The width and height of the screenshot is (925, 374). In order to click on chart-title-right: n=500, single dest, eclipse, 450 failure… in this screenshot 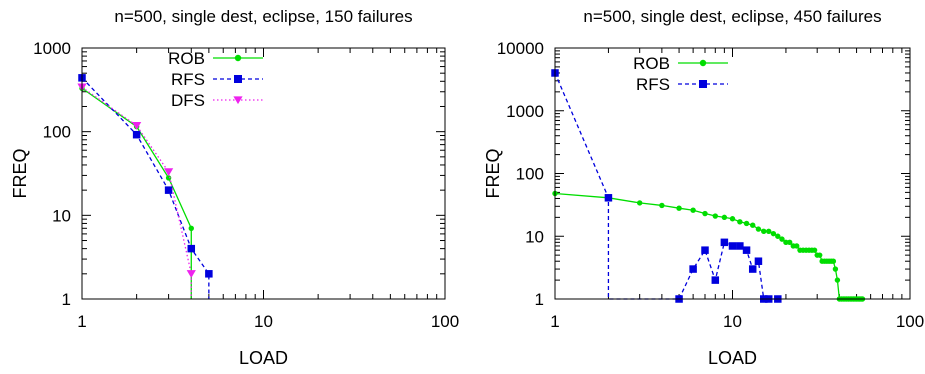, I will do `click(732, 16)`.